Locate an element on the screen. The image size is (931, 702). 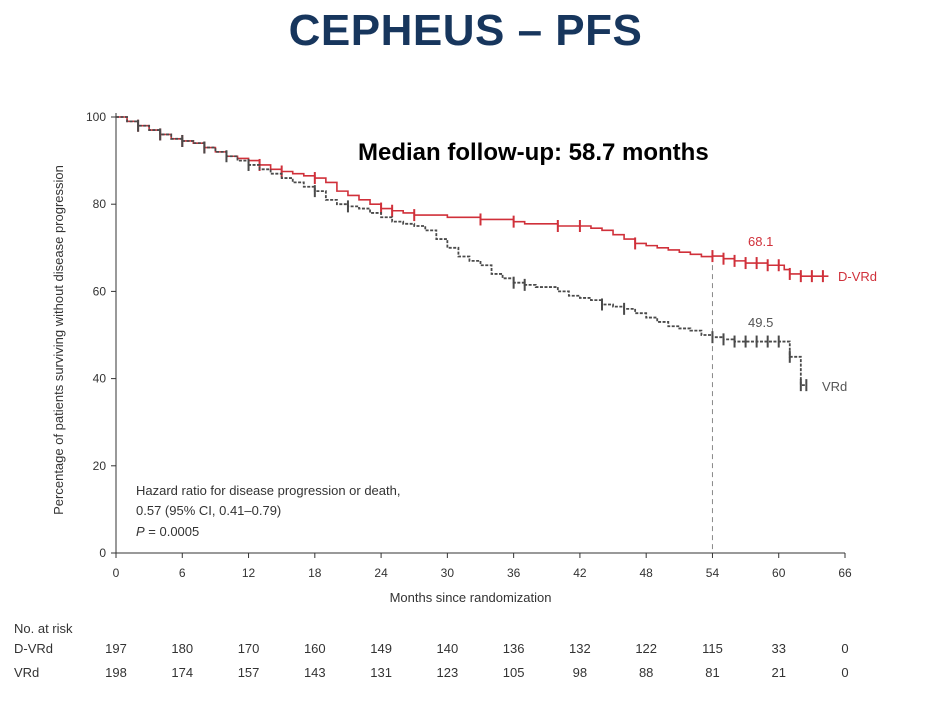
vrd-median-label: 49.5 is located at coordinates (760, 322).